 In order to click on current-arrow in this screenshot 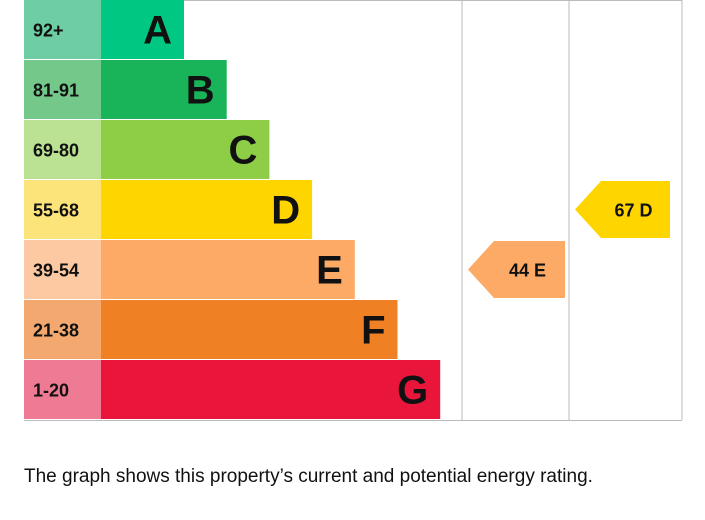, I will do `click(516, 269)`.